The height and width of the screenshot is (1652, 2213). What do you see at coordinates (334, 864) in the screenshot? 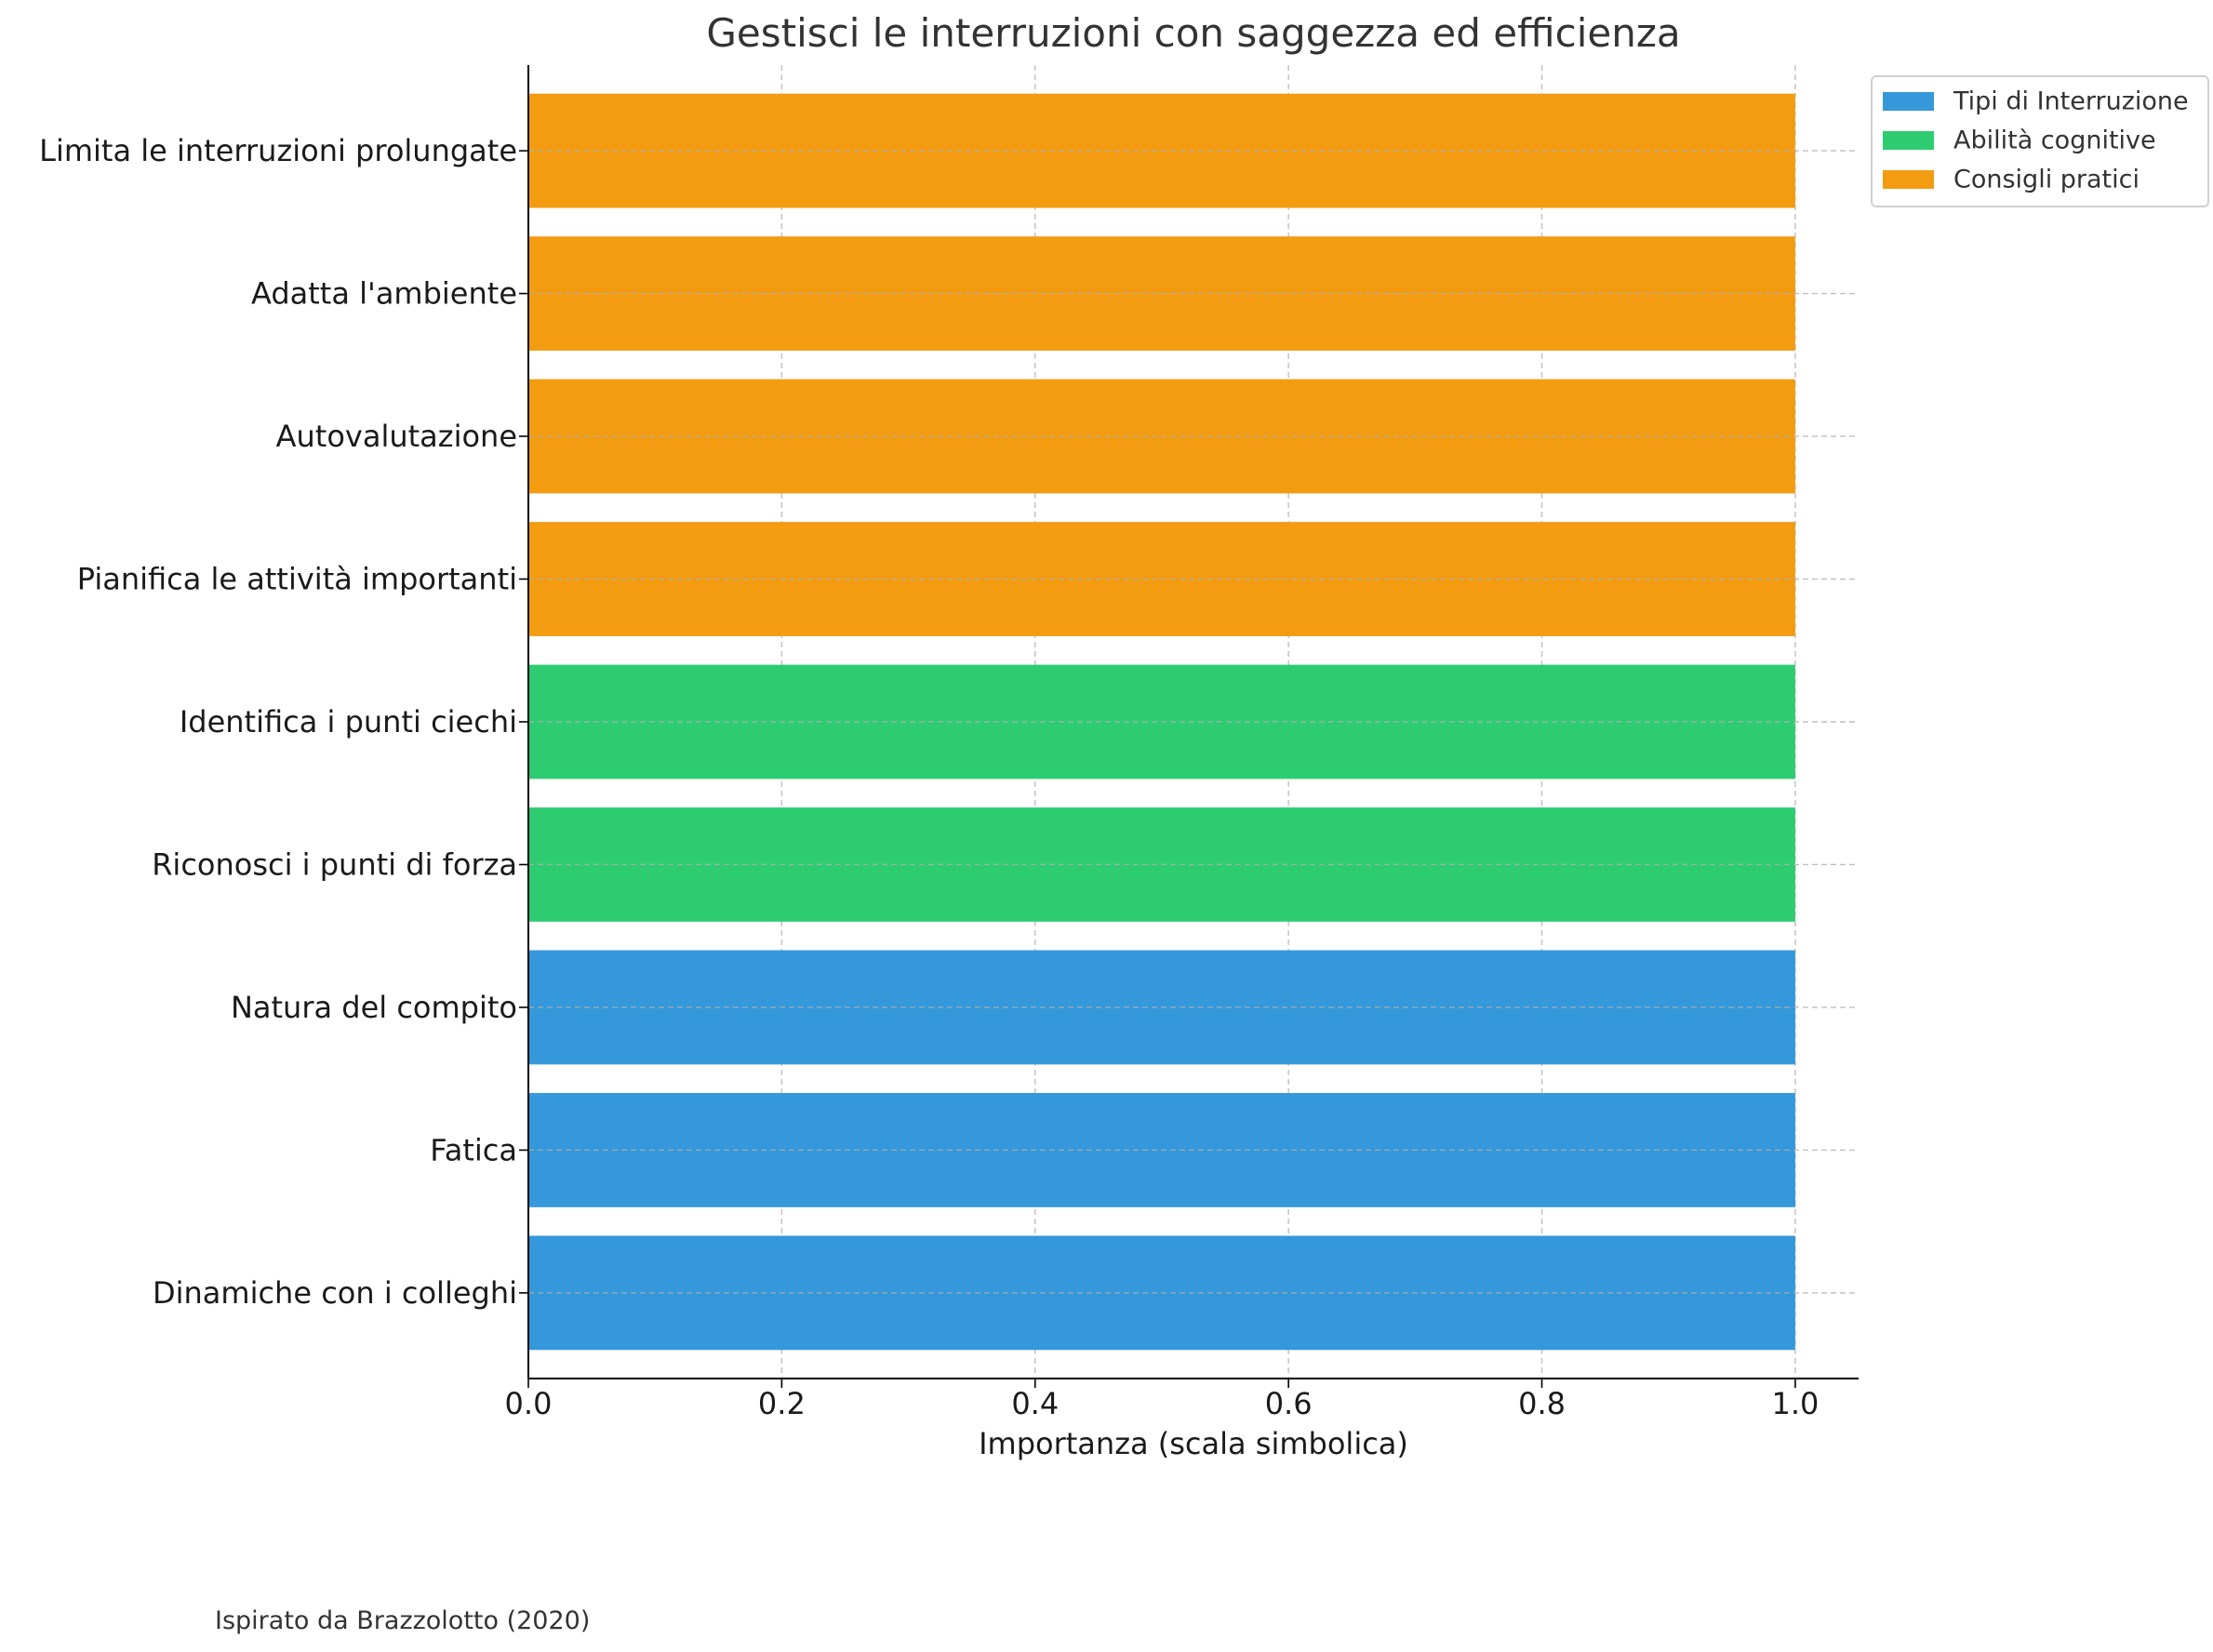
I see `y-tick-label-3: Riconosci i punti di forza` at bounding box center [334, 864].